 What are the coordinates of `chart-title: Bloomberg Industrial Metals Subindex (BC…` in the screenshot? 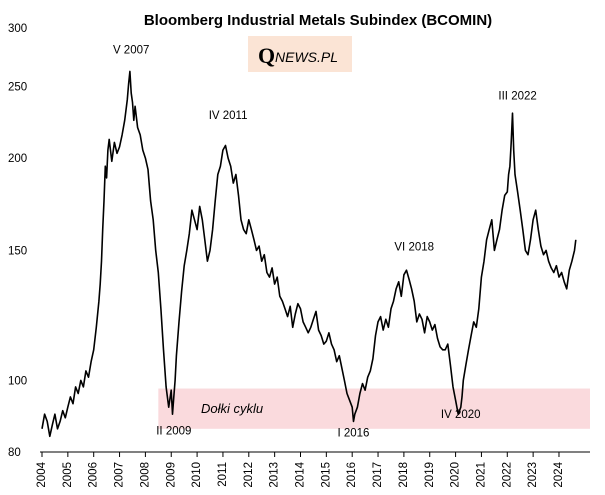 It's located at (318, 20).